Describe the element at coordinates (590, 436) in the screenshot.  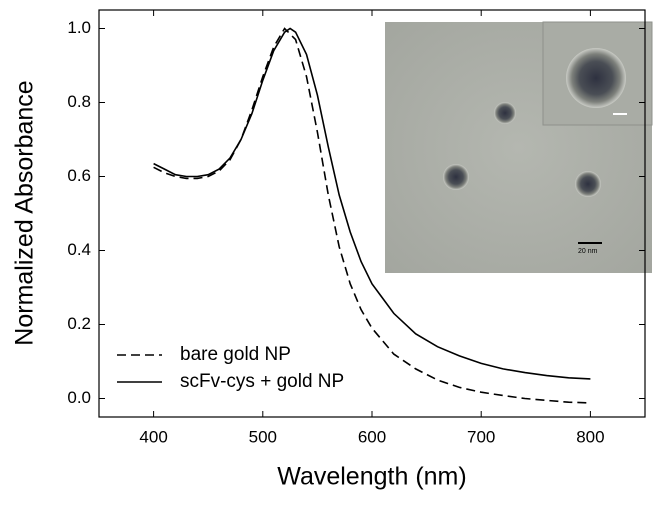
I see `x-tick-label: 800` at that location.